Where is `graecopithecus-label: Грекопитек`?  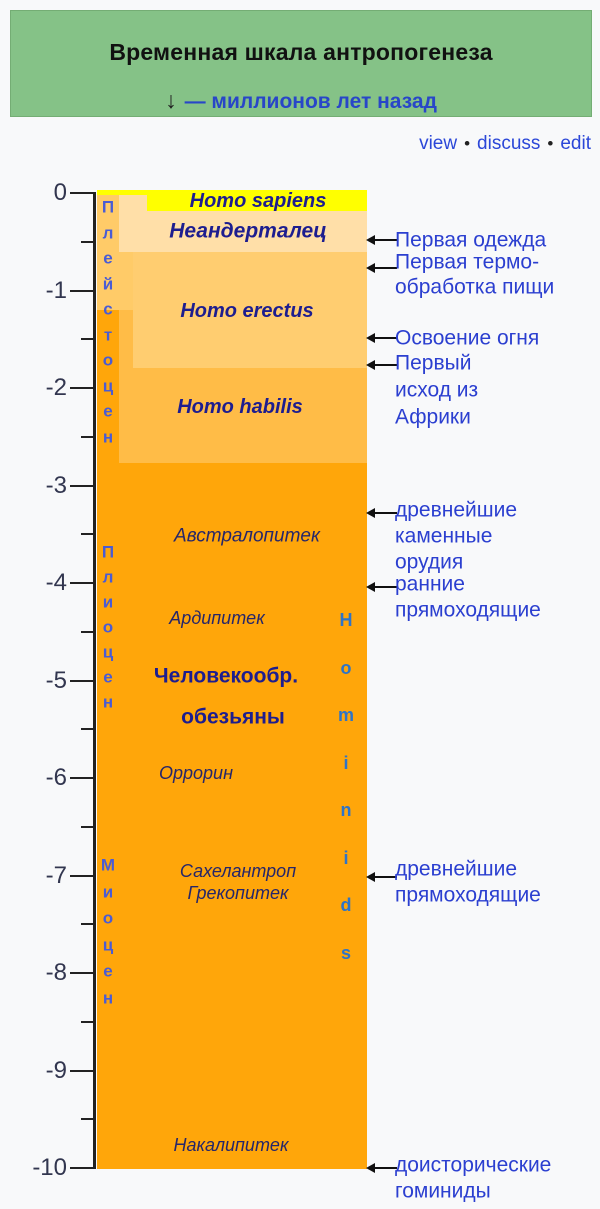
graecopithecus-label: Грекопитек is located at coordinates (238, 893).